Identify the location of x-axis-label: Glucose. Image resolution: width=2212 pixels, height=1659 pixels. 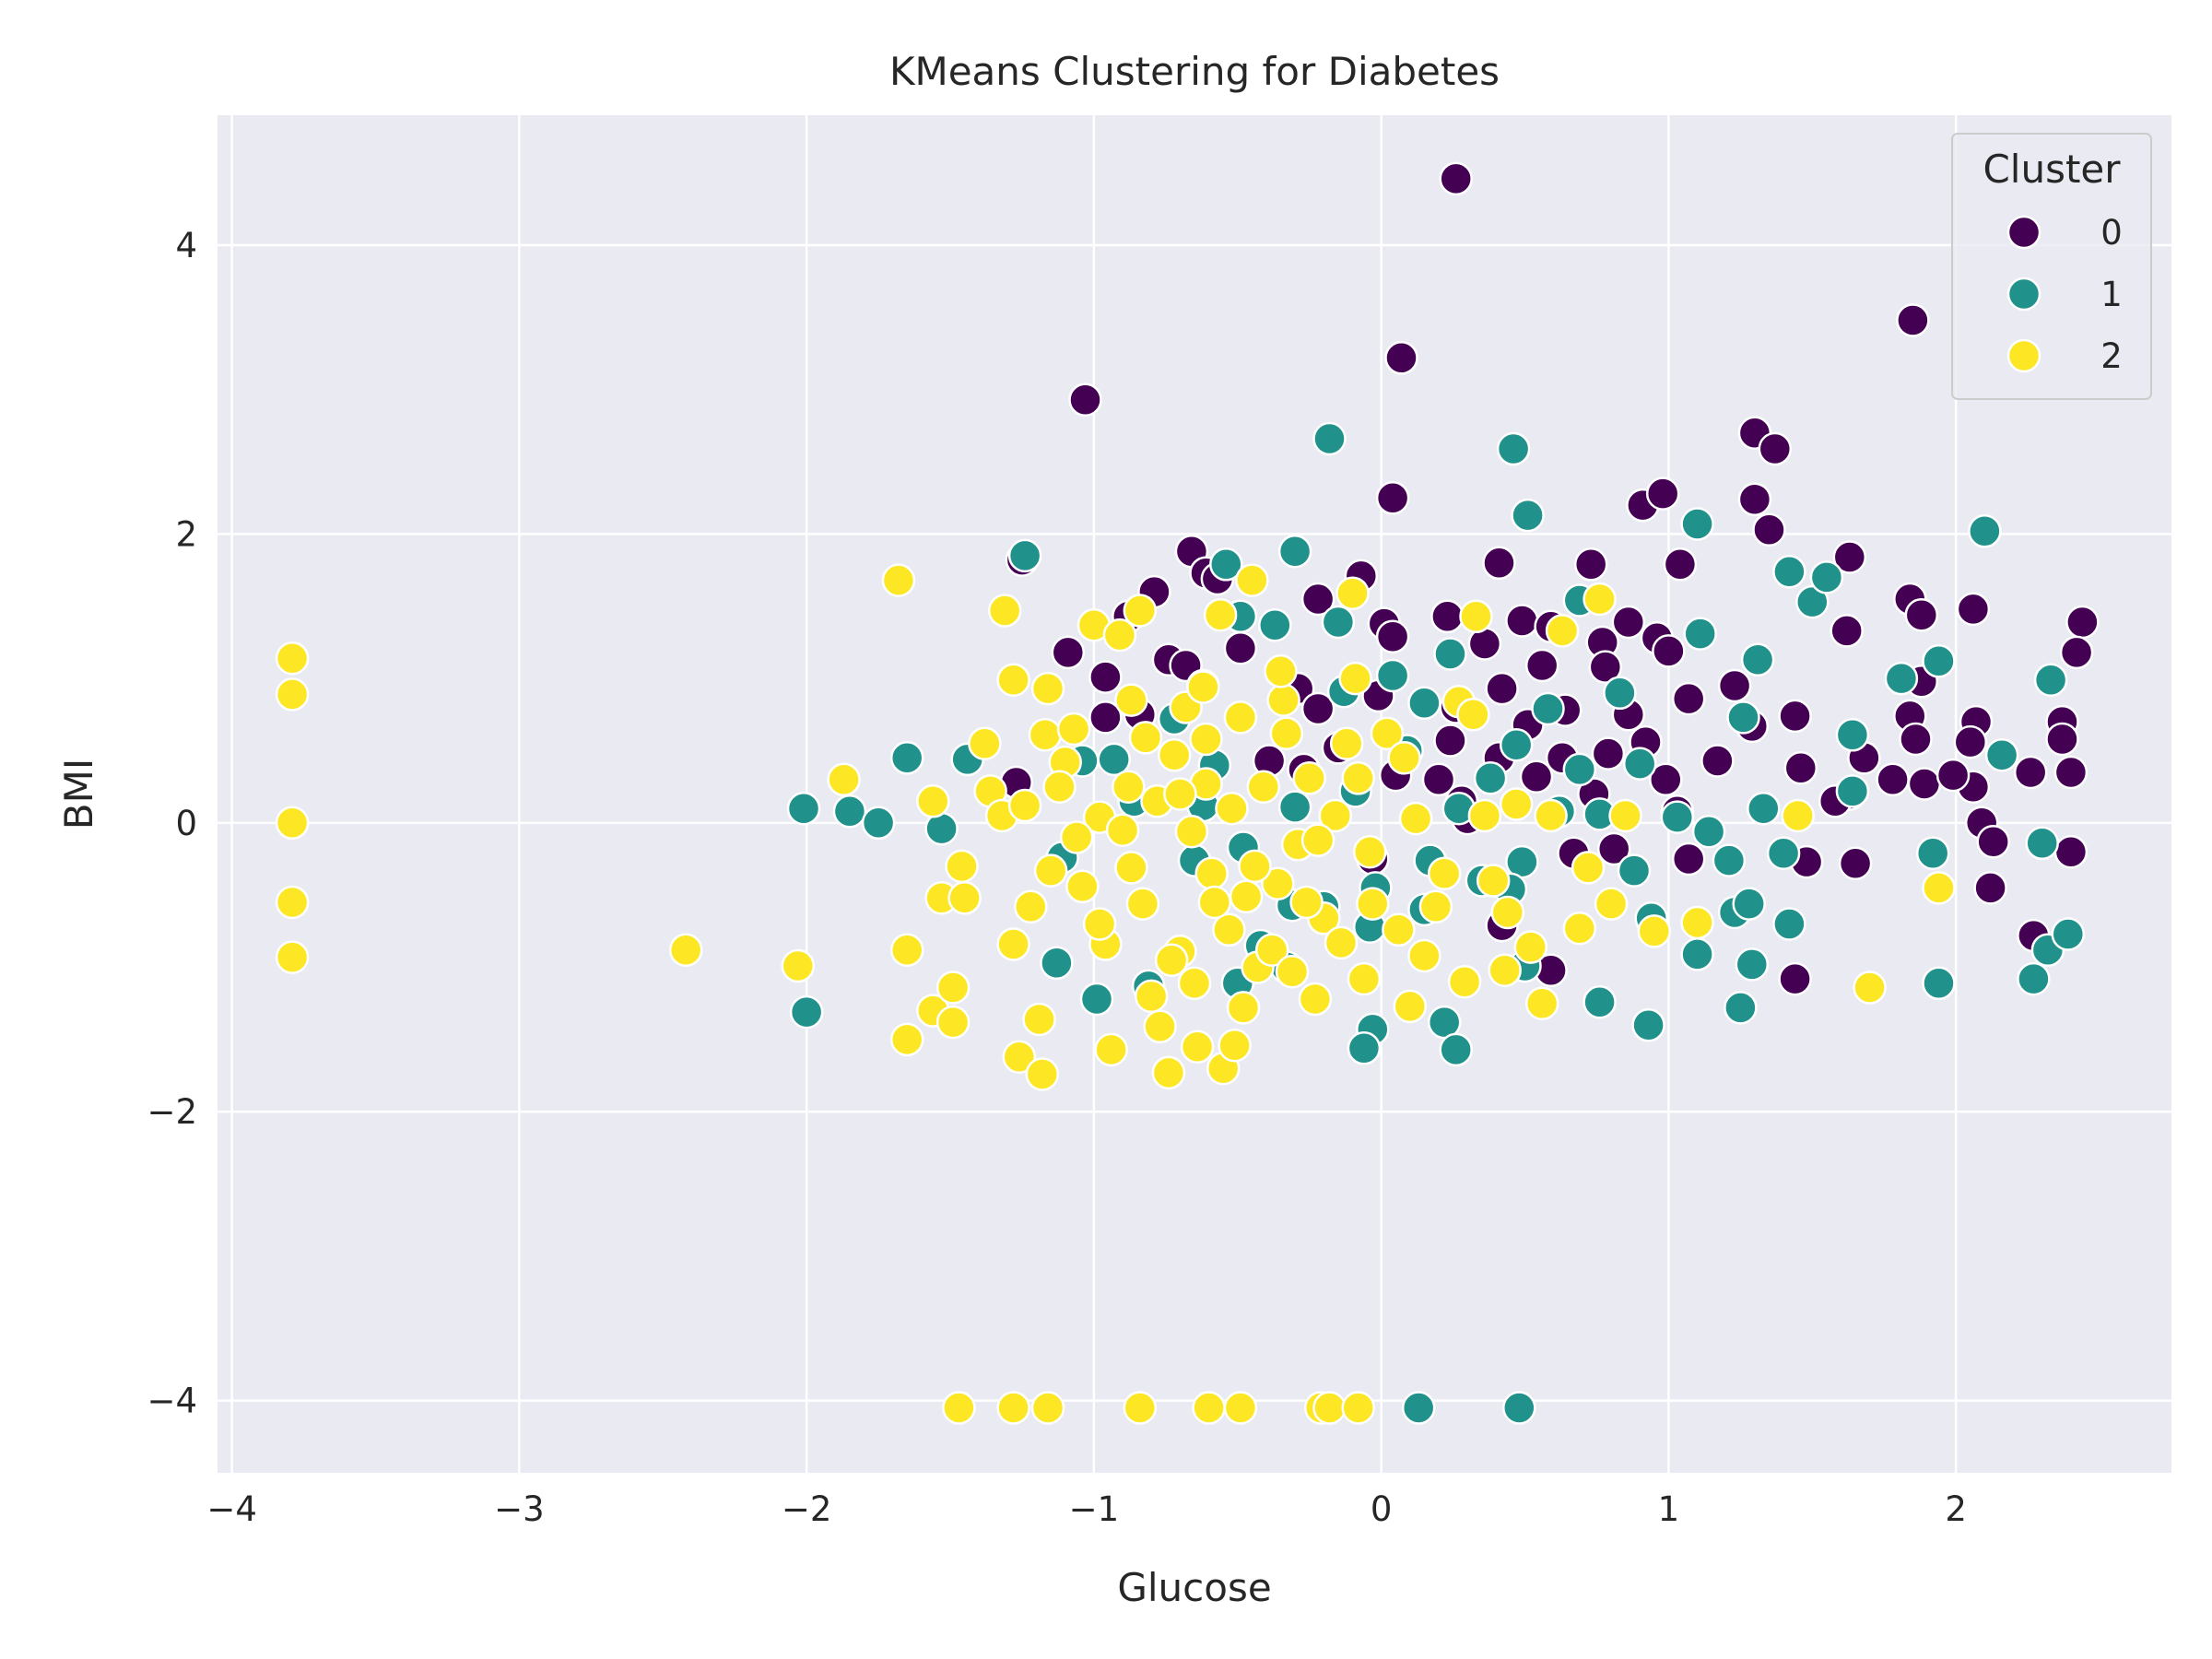
(1194, 1587).